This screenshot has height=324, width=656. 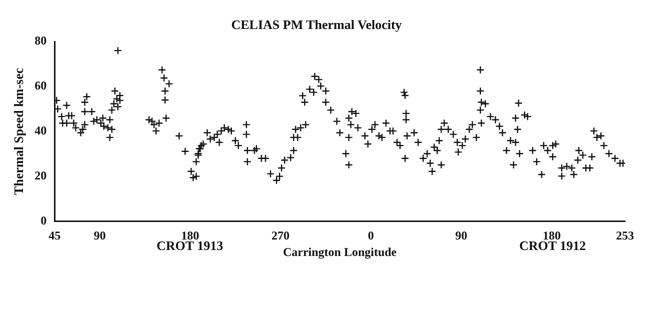 I want to click on y-axis-title: Thermal Speed km-sec, so click(x=18, y=131).